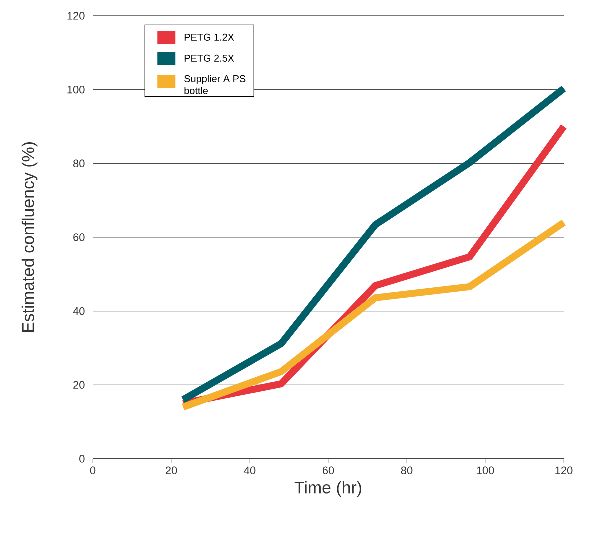  Describe the element at coordinates (485, 470) in the screenshot. I see `x-tick-label: 100` at that location.